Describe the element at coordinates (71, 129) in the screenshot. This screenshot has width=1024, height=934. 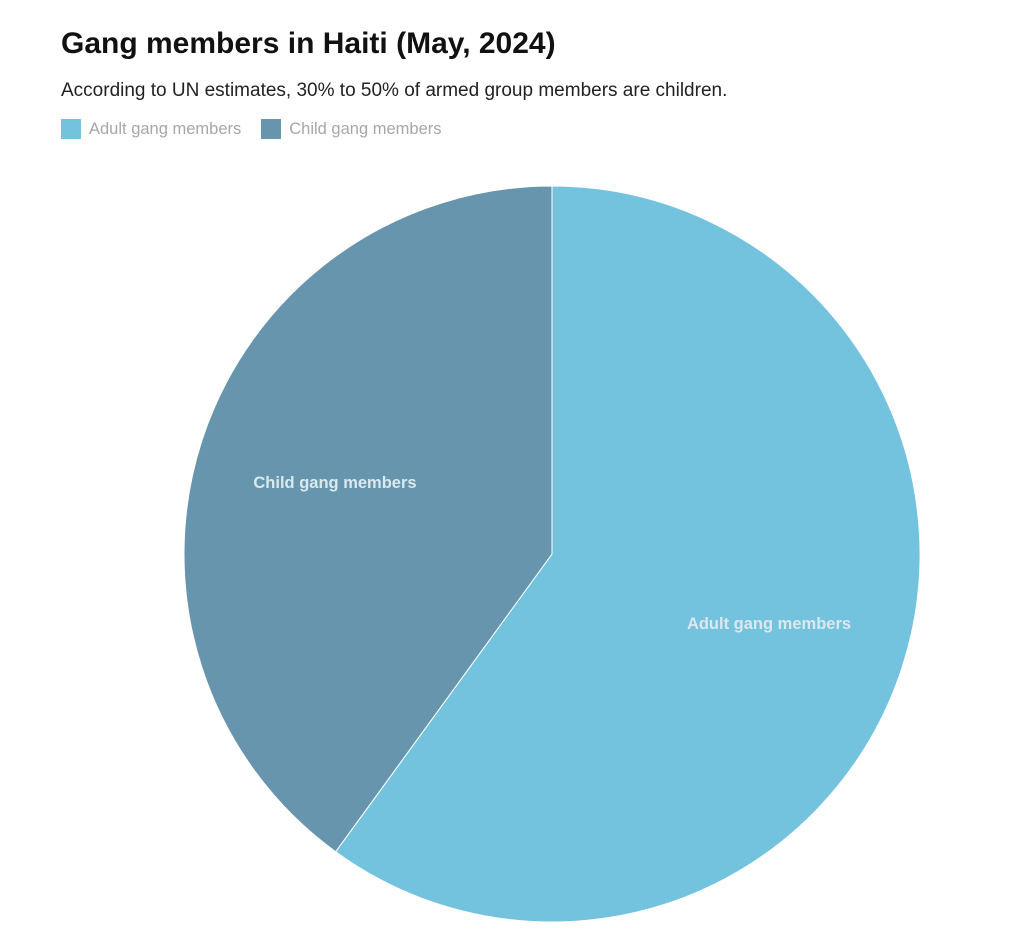
I see `legend-swatch-adult` at that location.